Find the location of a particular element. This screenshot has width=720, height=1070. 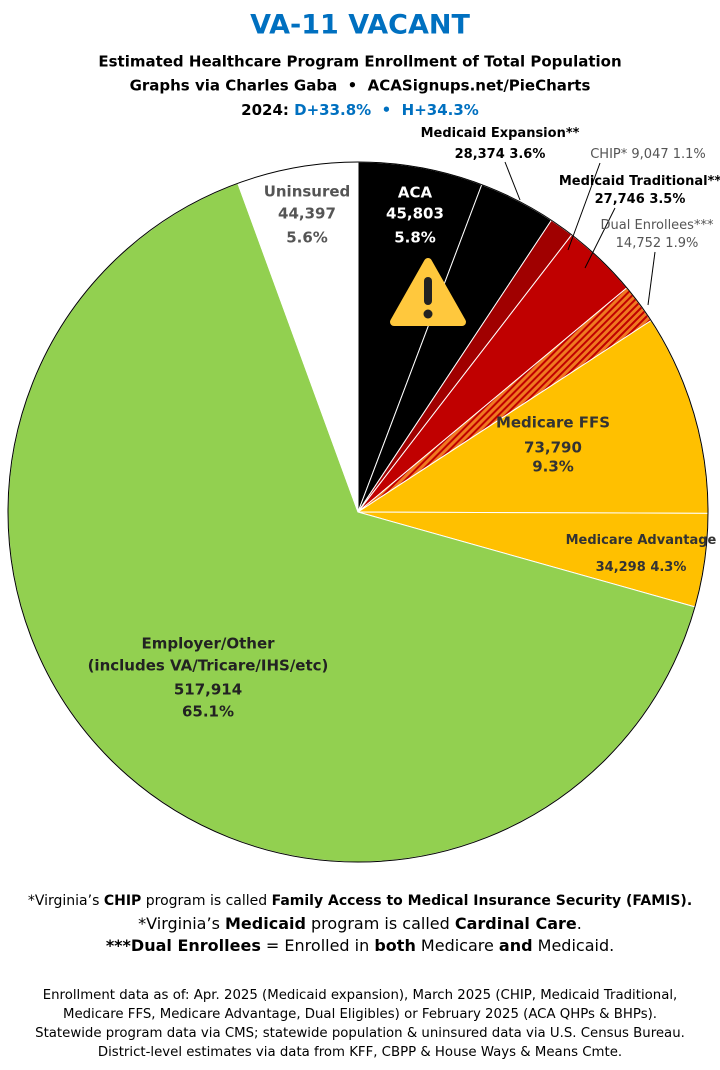

fn-text: ***Dual Enrollees is located at coordinates (183, 945).